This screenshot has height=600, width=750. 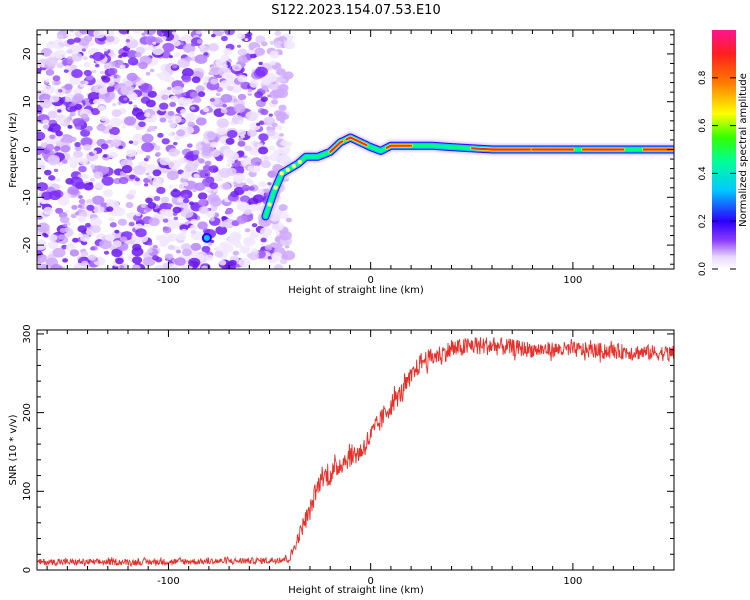 I want to click on spectrogram-xtick-label: 100, so click(x=572, y=280).